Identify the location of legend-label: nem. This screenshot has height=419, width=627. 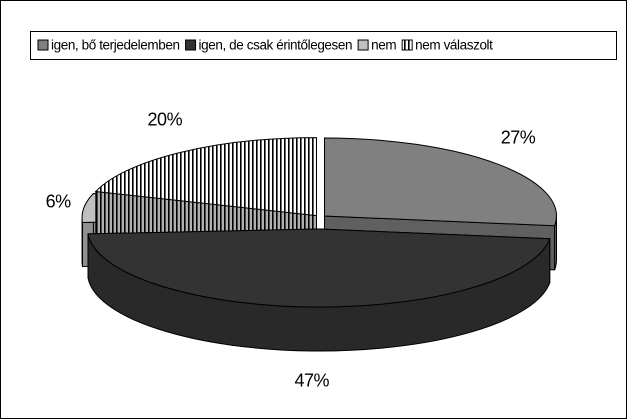
(383, 45).